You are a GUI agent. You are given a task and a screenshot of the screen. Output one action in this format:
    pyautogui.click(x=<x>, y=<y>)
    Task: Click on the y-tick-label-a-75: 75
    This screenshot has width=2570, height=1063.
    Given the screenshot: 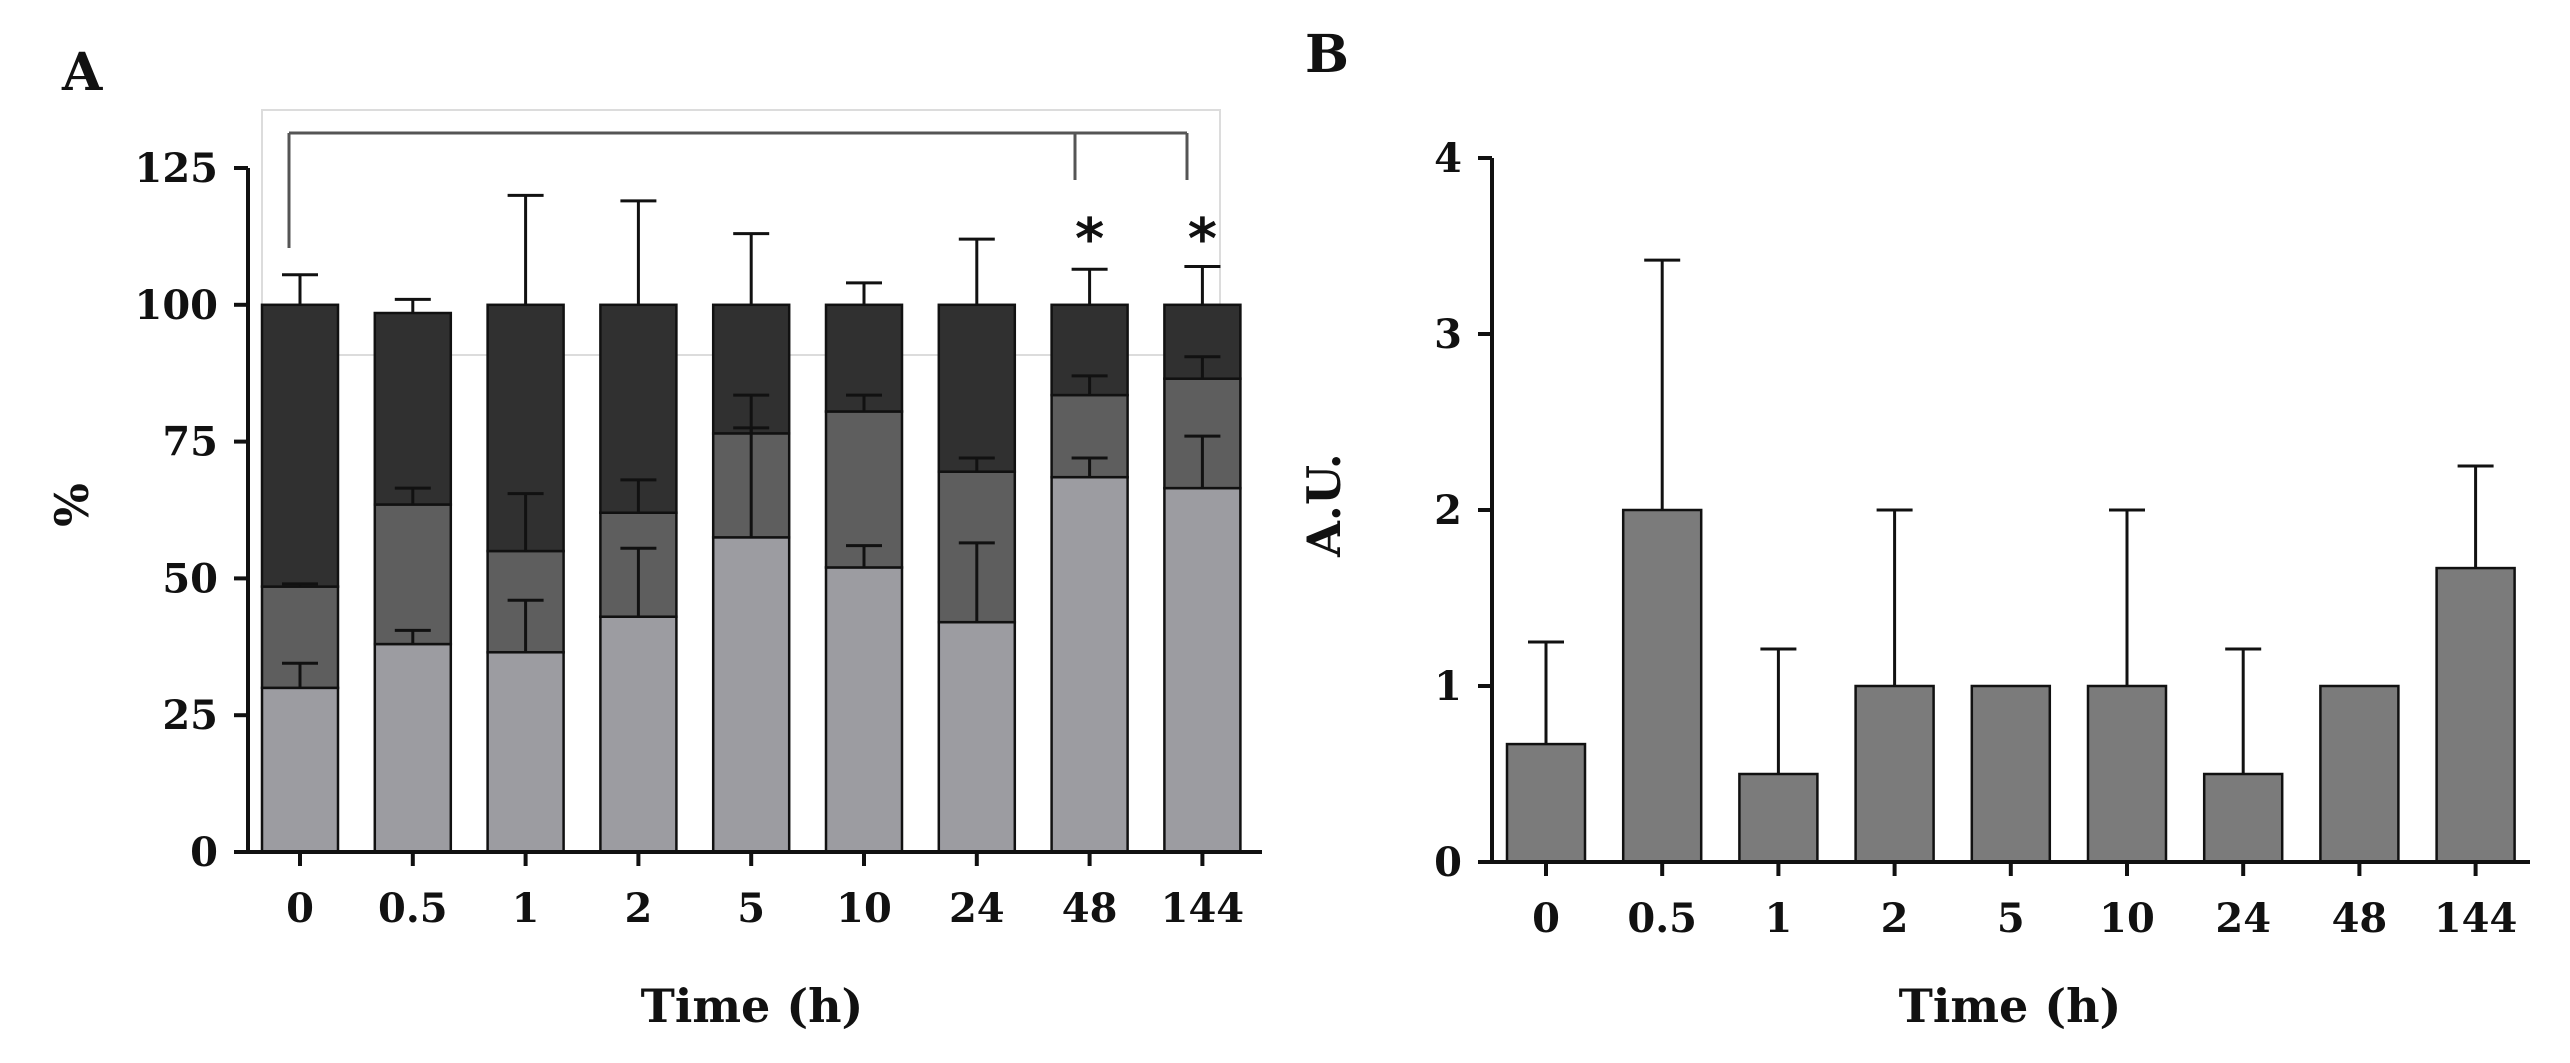 What is the action you would take?
    pyautogui.click(x=190, y=442)
    